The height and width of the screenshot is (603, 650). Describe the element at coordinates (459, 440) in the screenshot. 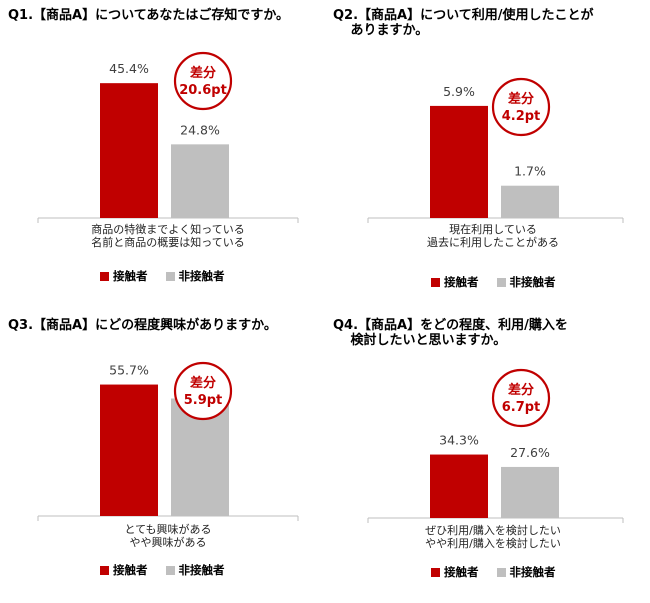

I see `data-label: 34.3%` at that location.